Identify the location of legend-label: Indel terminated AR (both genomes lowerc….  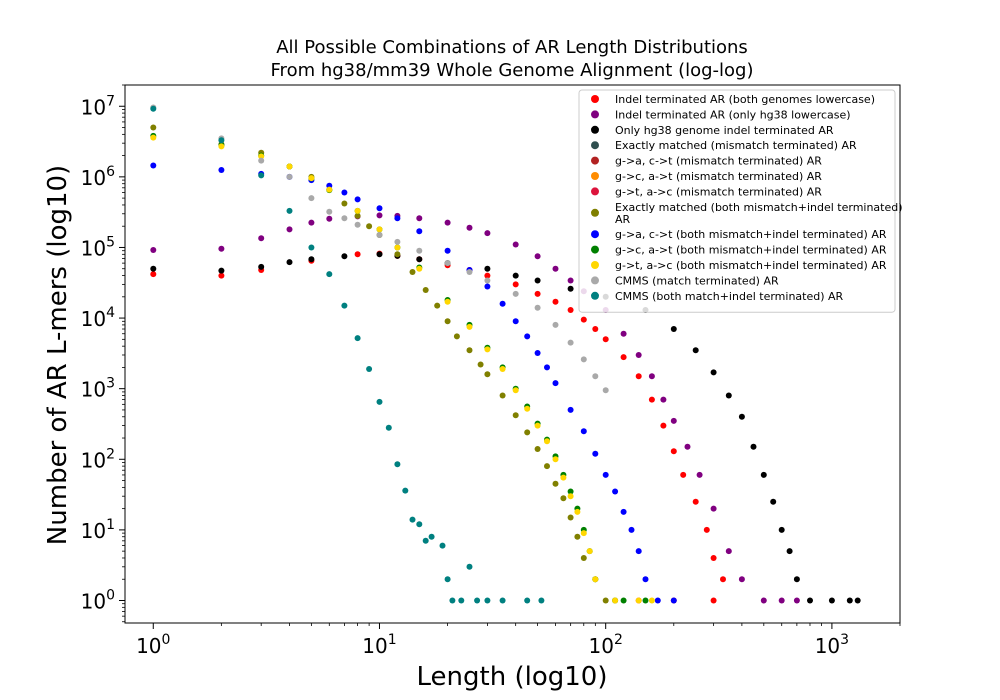
(745, 99).